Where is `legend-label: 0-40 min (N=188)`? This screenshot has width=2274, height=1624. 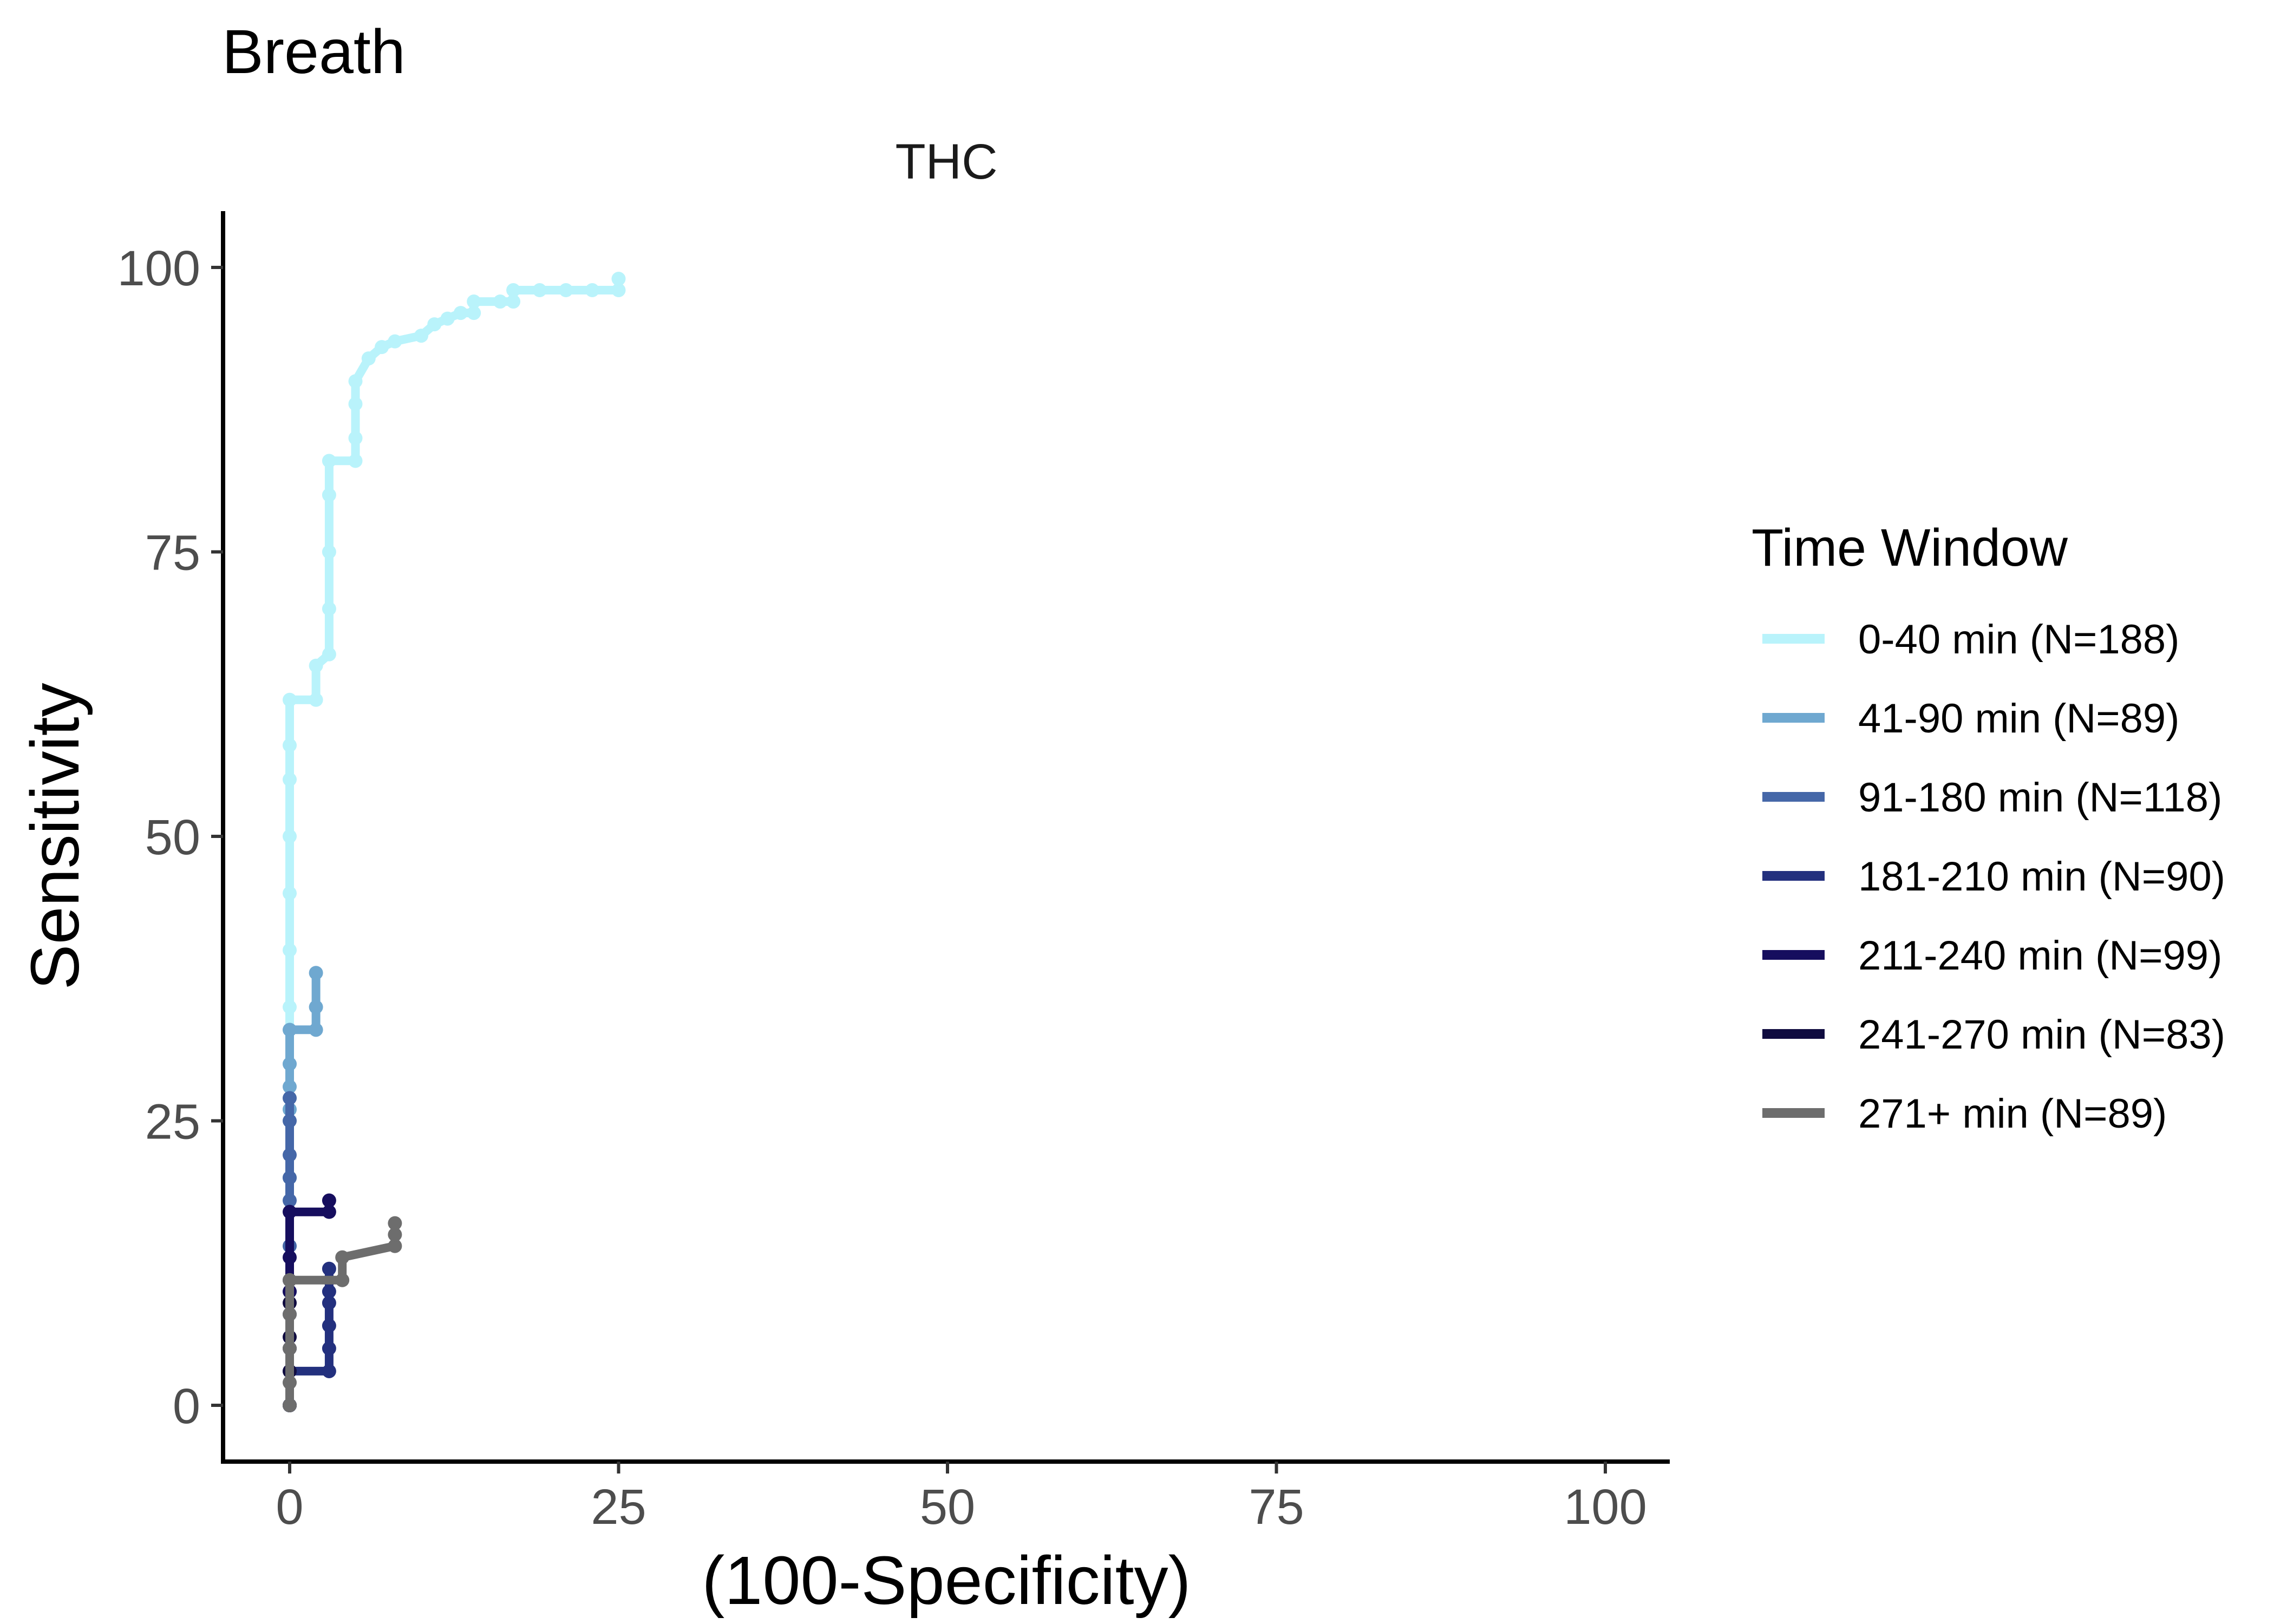
legend-label: 0-40 min (N=188) is located at coordinates (2019, 640).